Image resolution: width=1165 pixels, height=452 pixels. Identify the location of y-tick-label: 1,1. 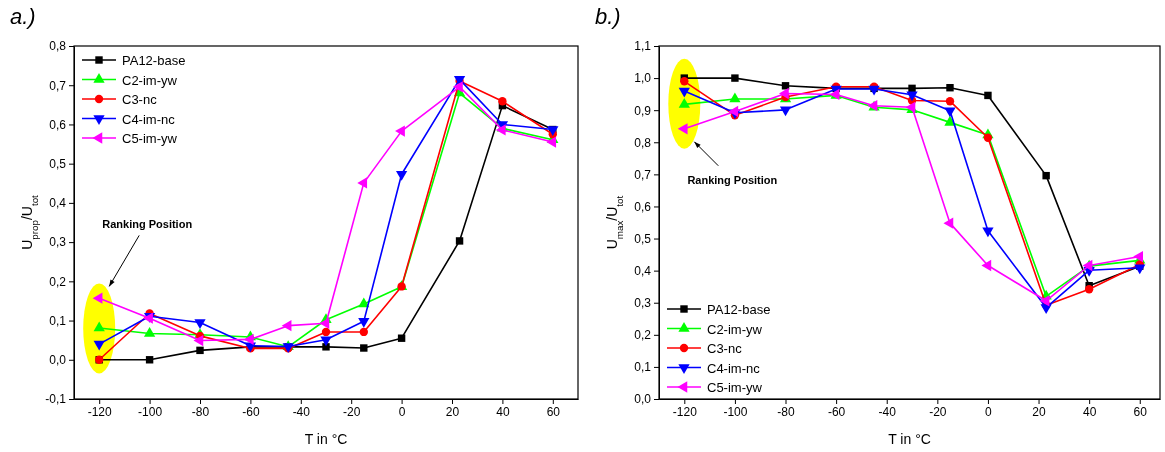
(643, 46).